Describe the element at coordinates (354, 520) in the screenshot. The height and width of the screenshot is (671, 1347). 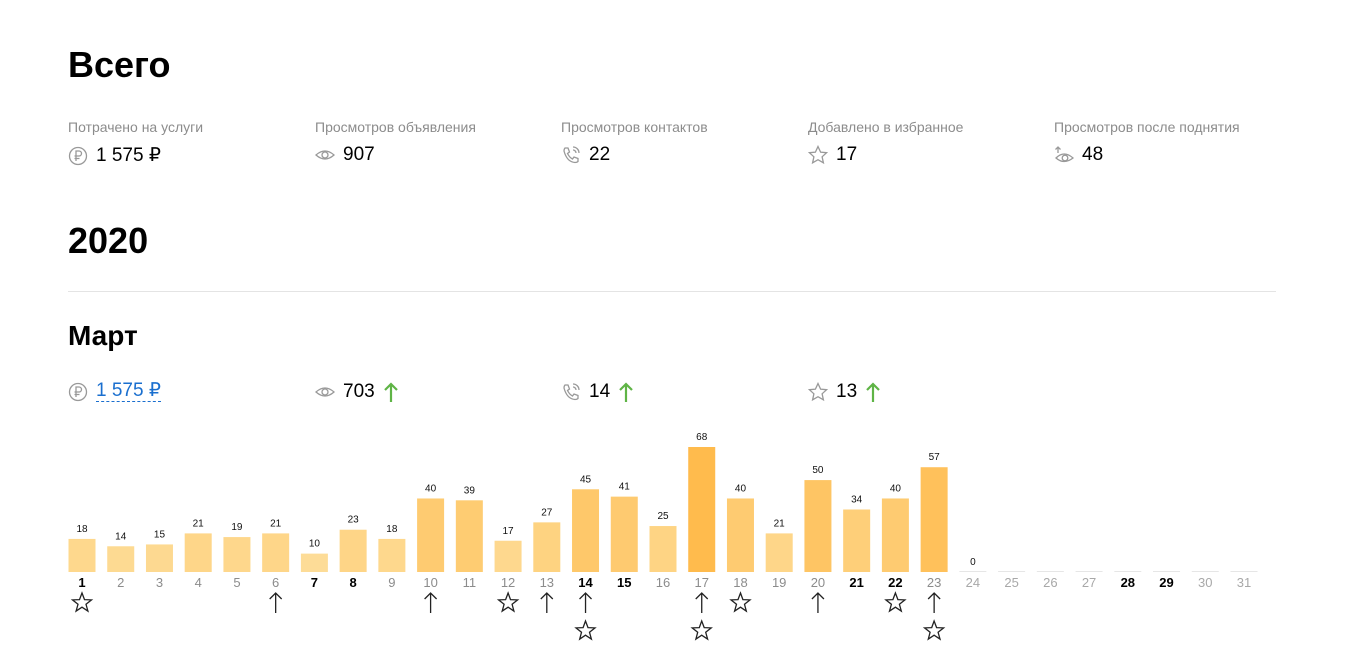
I see `value-label: 23` at that location.